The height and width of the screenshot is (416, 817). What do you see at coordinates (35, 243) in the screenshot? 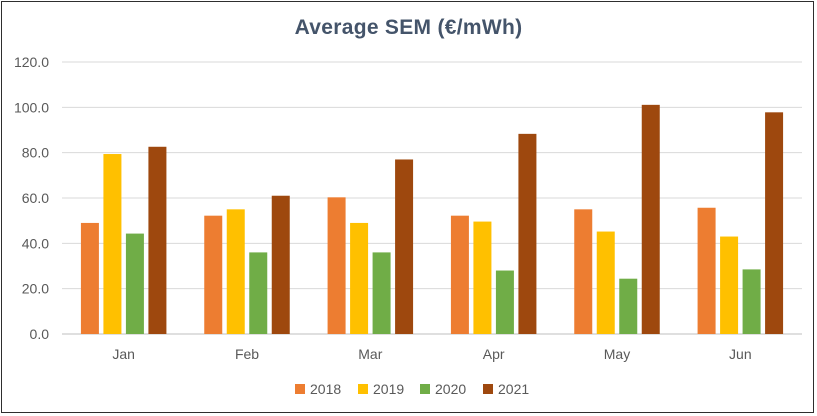
I see `y-tick-label: 40.0` at bounding box center [35, 243].